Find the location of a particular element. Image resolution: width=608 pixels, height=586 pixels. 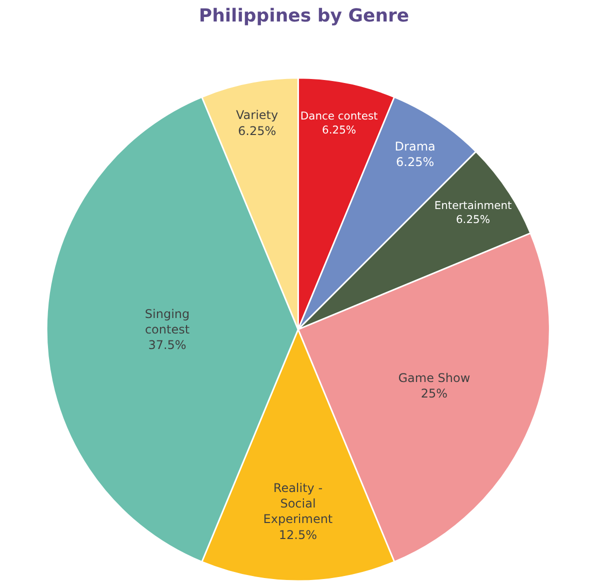

chart-title: Philippines by Genre is located at coordinates (304, 15).